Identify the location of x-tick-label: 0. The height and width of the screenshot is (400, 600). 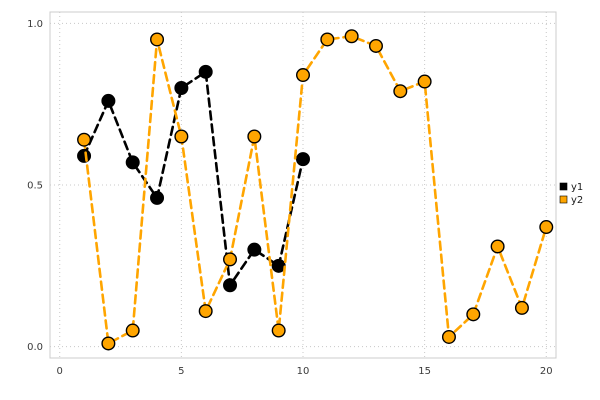
(60, 371).